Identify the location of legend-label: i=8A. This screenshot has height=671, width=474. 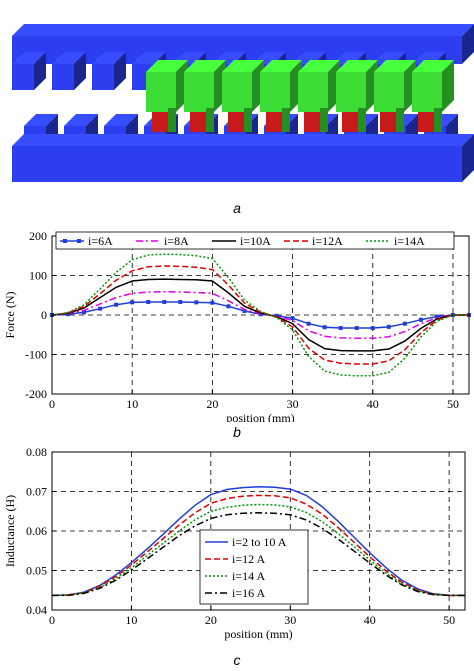
(176, 241).